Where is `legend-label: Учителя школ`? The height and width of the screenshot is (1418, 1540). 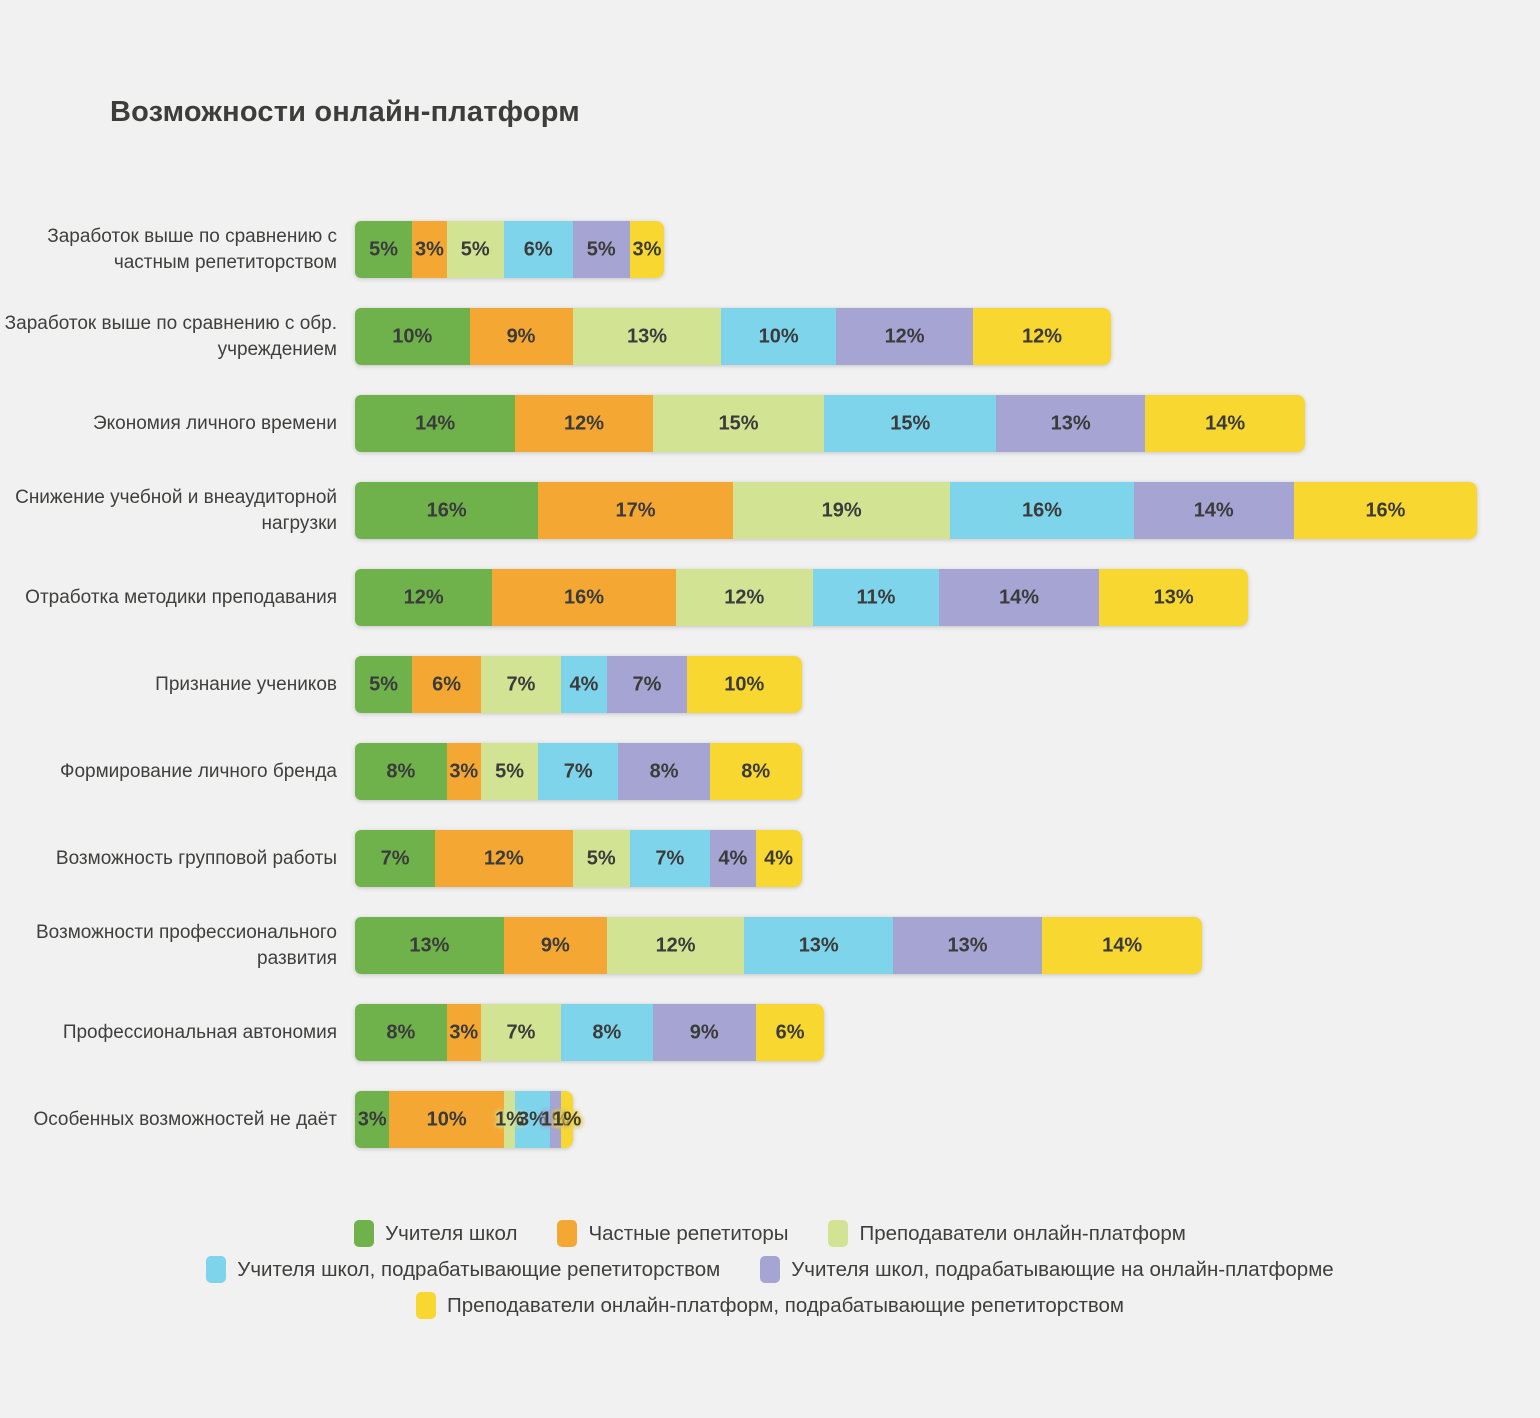 legend-label: Учителя школ is located at coordinates (451, 1233).